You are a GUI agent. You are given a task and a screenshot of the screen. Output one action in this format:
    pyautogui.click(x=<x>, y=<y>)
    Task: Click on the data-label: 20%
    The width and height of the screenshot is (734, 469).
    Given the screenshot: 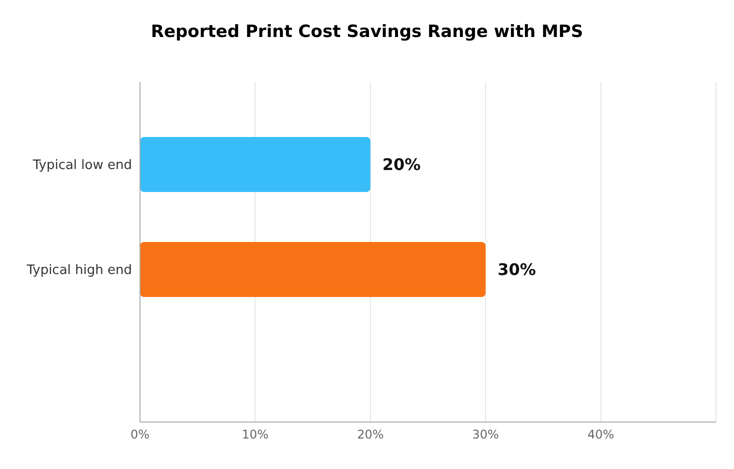 What is the action you would take?
    pyautogui.click(x=401, y=164)
    